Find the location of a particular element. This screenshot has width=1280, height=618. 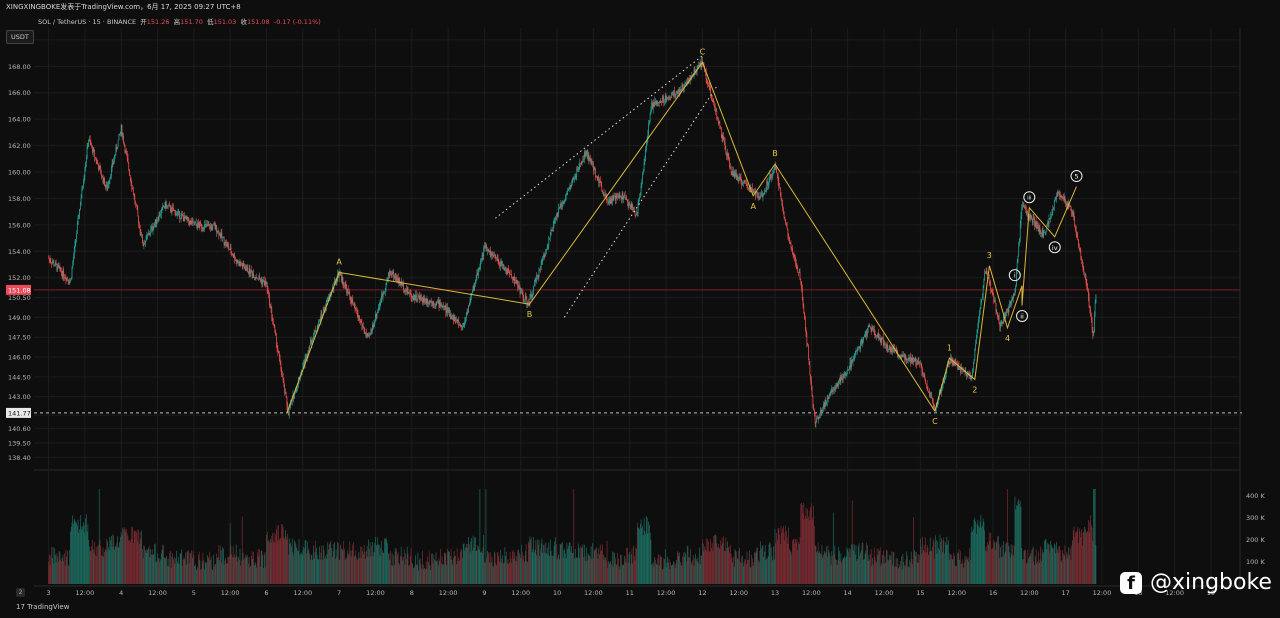

x-tick-label: 16 is located at coordinates (993, 593).